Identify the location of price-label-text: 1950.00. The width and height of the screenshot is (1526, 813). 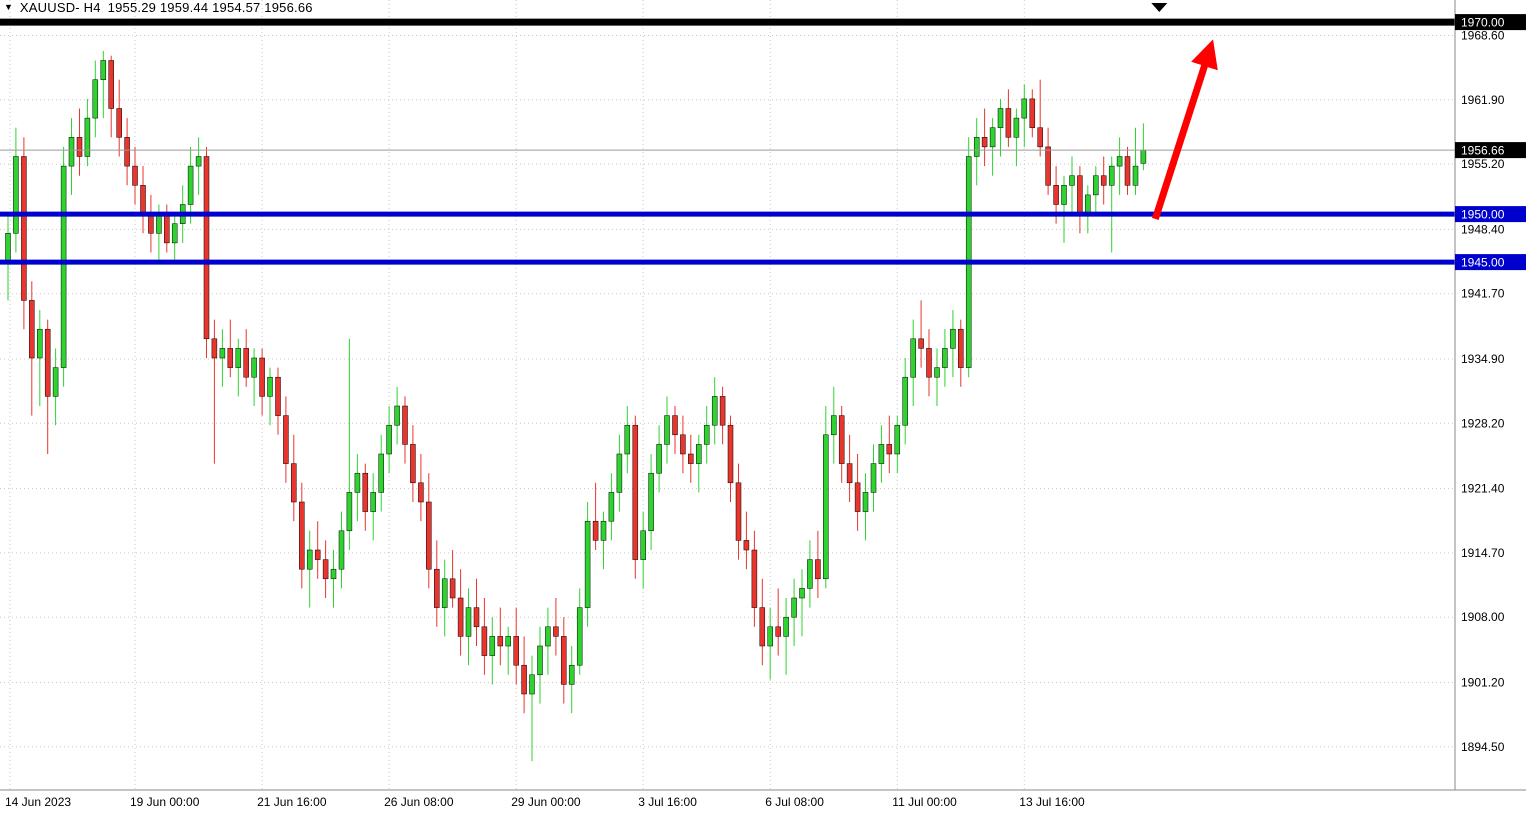
(1483, 215).